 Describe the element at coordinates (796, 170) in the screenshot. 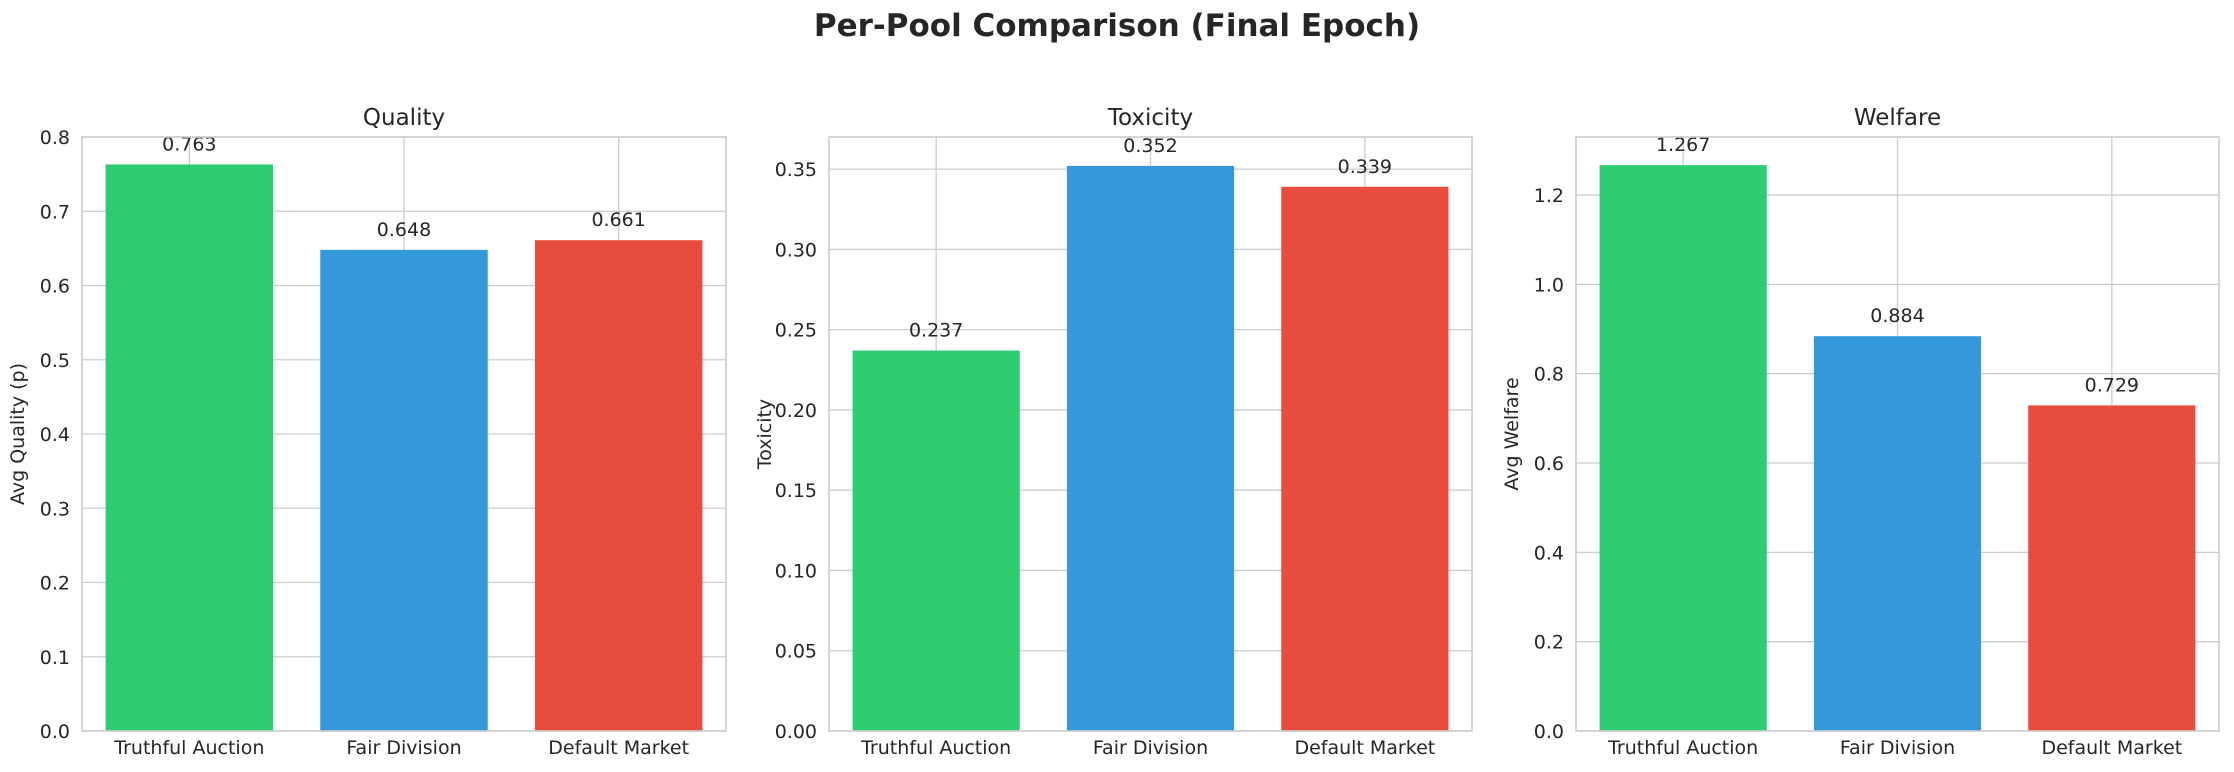

I see `y-tick-label: 0.35` at that location.